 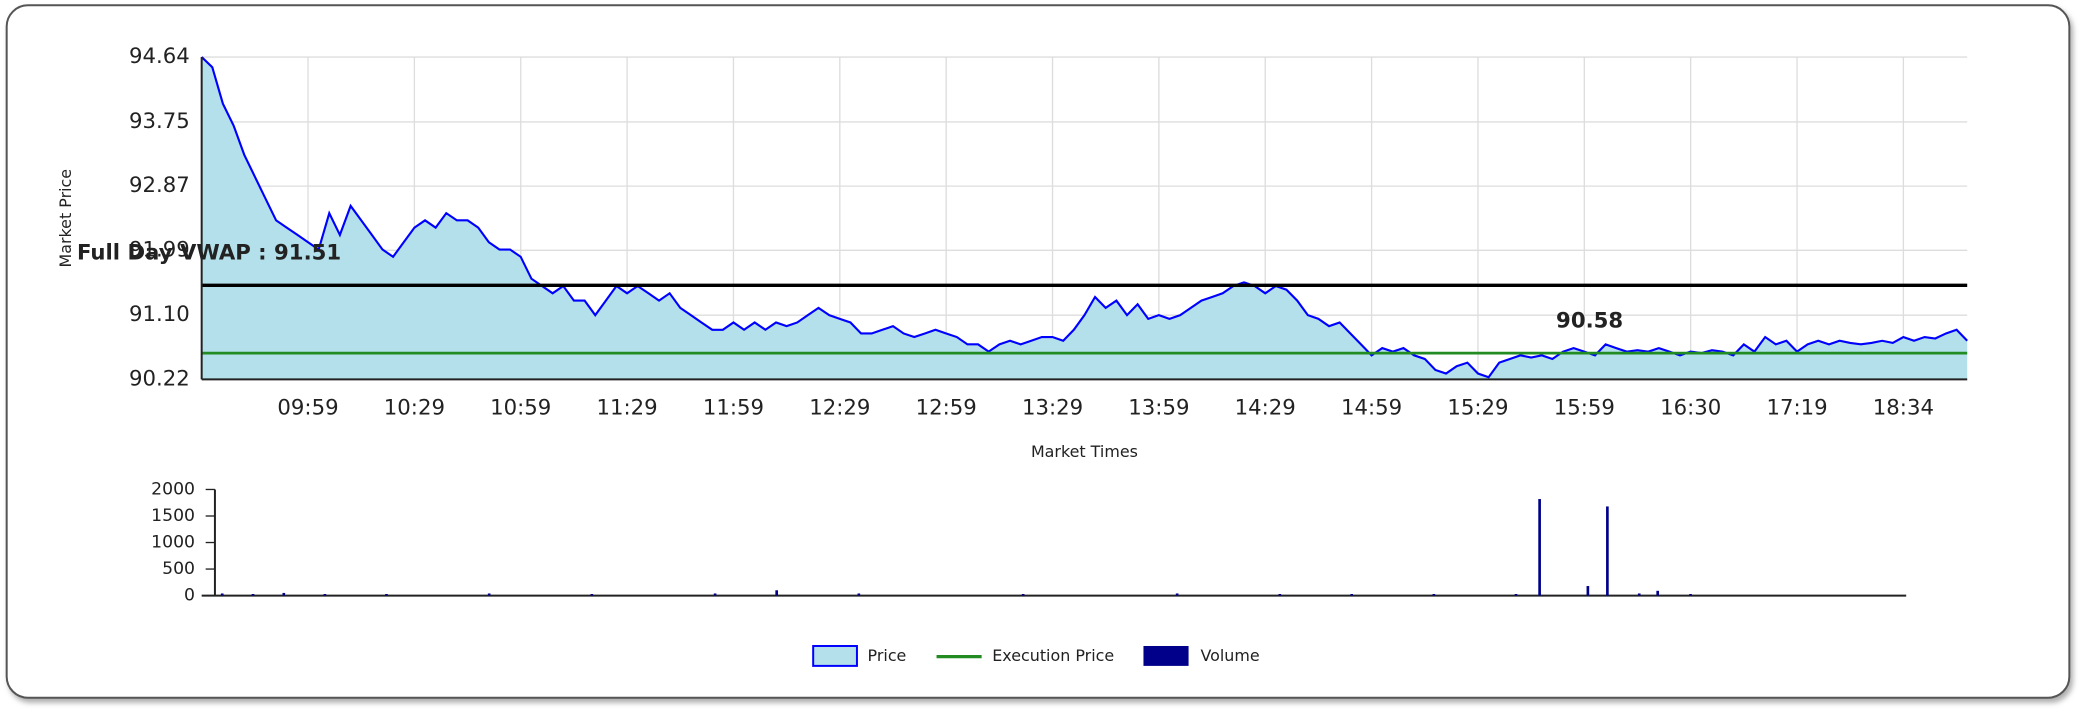 I want to click on x-tick-label: 10:29, so click(x=414, y=408).